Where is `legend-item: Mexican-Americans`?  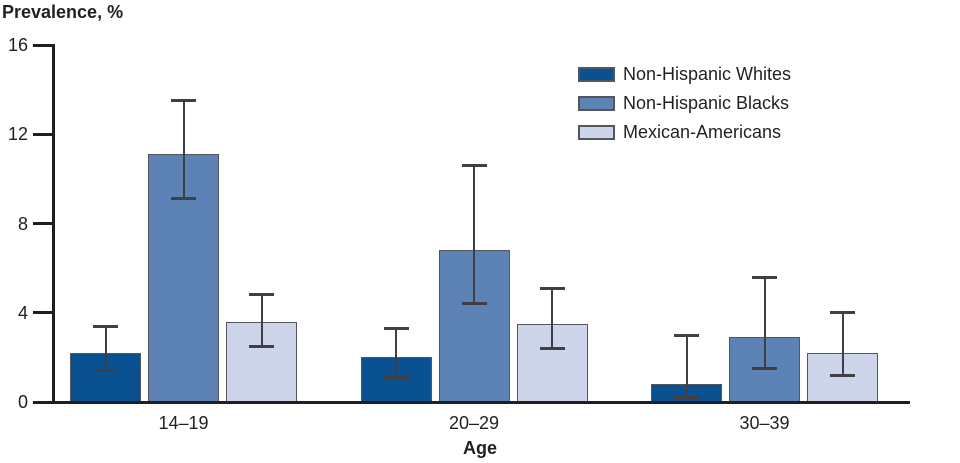 legend-item: Mexican-Americans is located at coordinates (684, 132).